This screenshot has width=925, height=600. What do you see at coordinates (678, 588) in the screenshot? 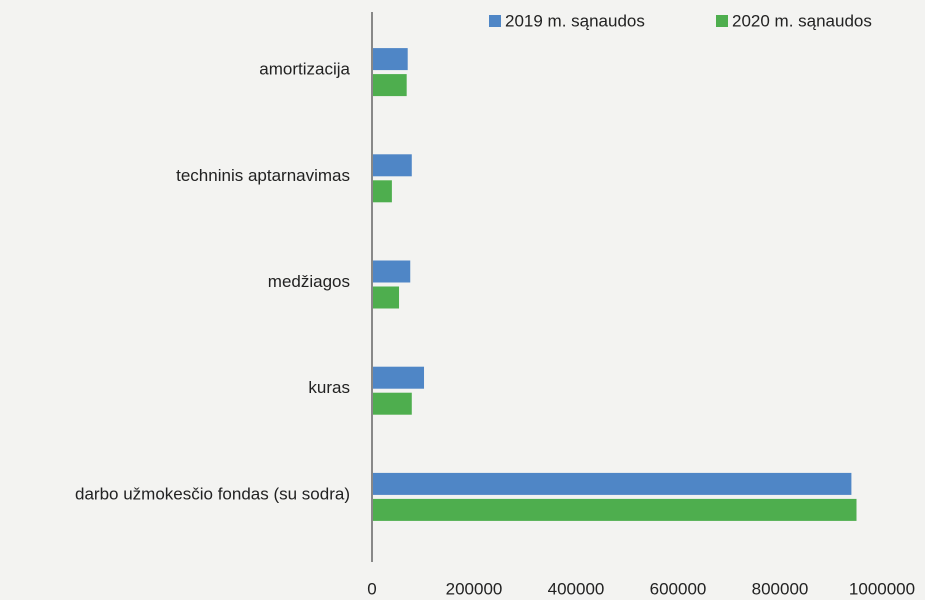
I see `x-tick-label: 600000` at bounding box center [678, 588].